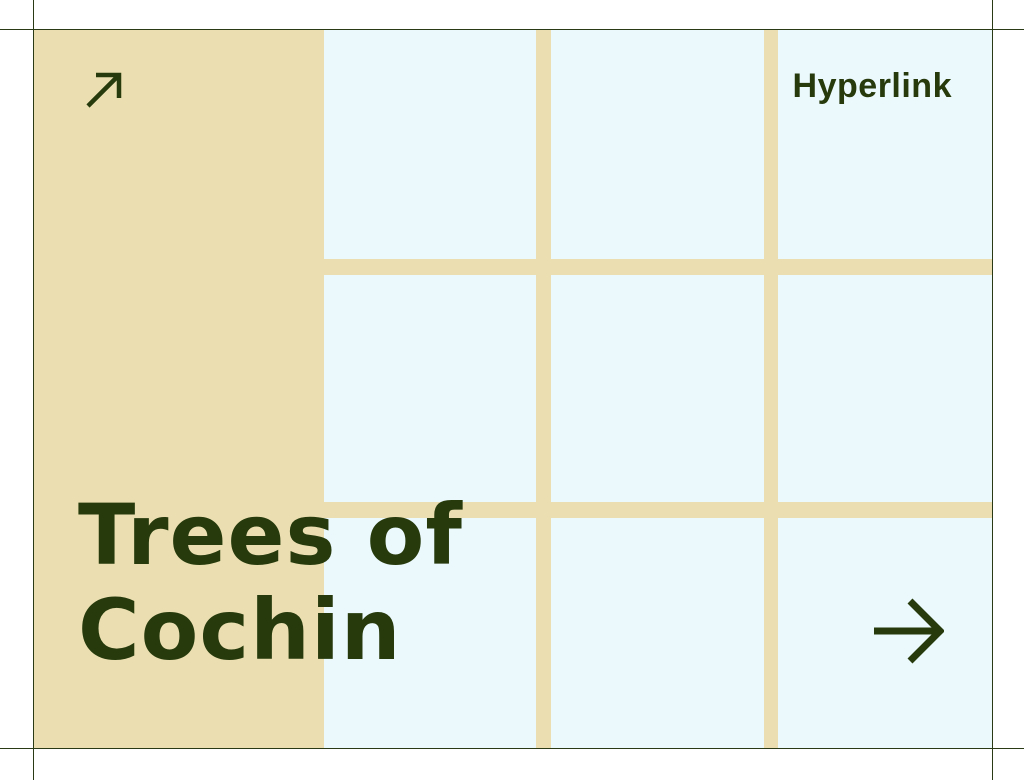 This screenshot has height=780, width=1024. I want to click on guide-line-top, so click(512, 29).